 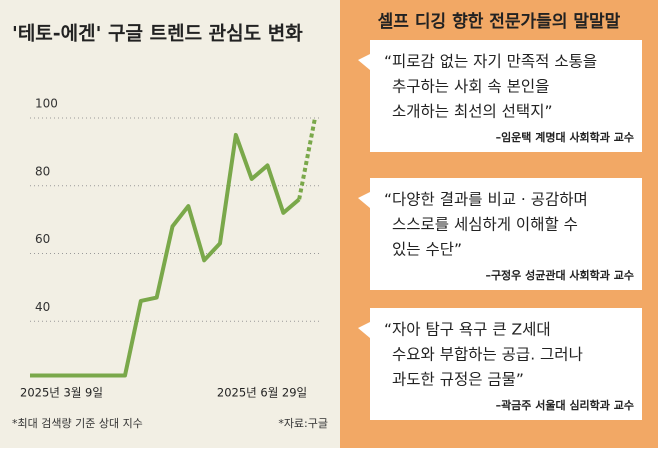 I want to click on y-tick-label: 60, so click(x=42, y=239).